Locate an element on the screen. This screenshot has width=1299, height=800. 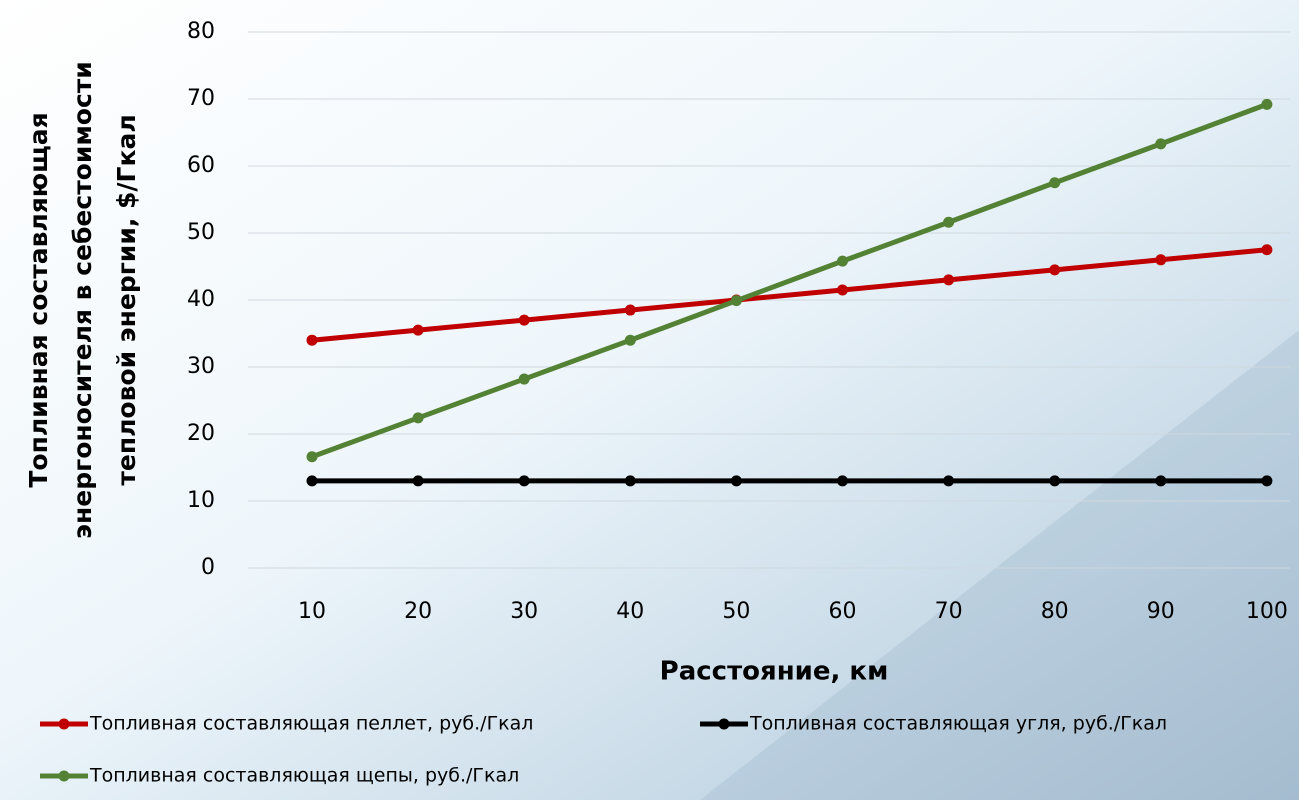
y-tick-label: 80 is located at coordinates (201, 31).